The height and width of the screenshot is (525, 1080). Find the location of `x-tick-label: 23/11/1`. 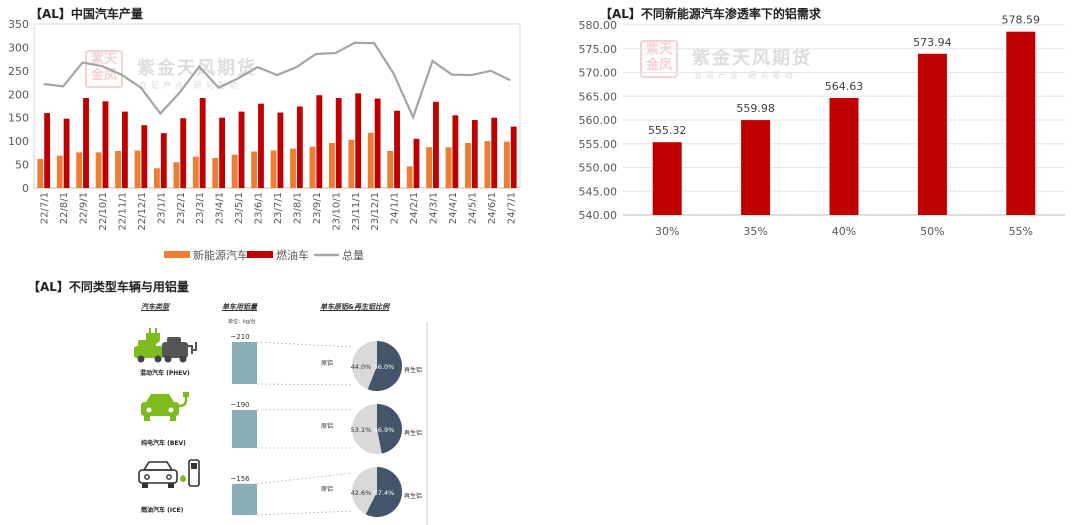

x-tick-label: 23/11/1 is located at coordinates (356, 211).